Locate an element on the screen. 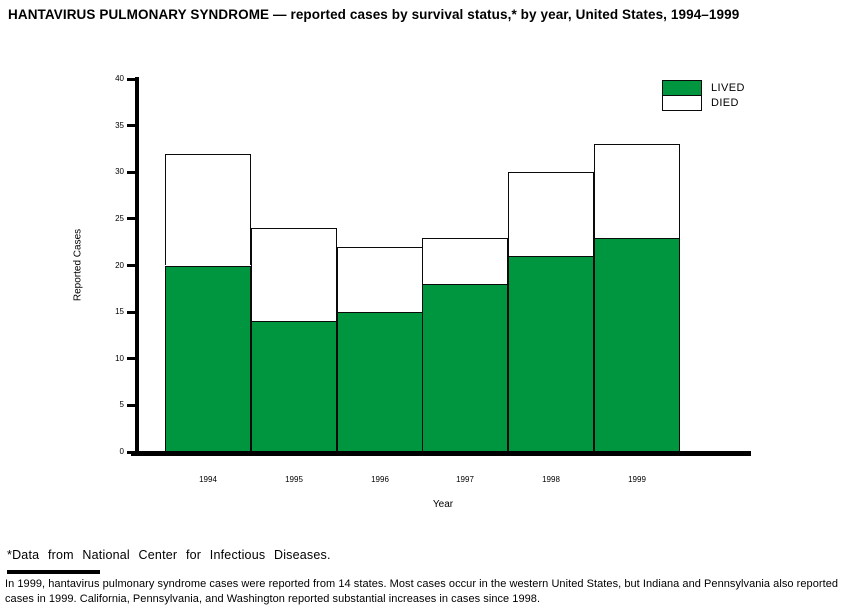 The width and height of the screenshot is (860, 614). bar-lived-1997 is located at coordinates (465, 368).